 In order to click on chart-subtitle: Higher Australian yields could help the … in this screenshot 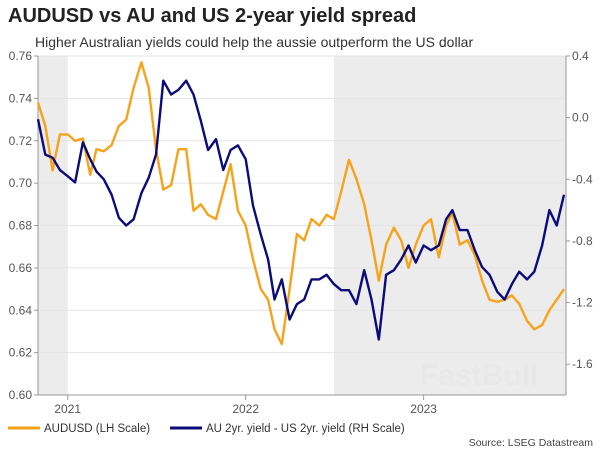, I will do `click(254, 42)`.